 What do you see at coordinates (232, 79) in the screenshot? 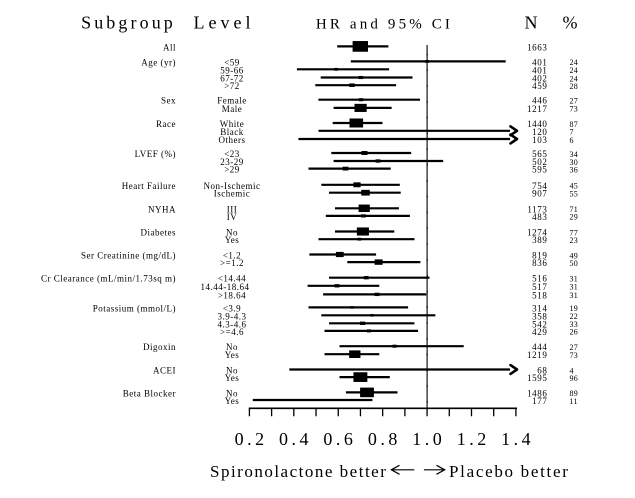
I see `svg-text: 67-72` at bounding box center [232, 79].